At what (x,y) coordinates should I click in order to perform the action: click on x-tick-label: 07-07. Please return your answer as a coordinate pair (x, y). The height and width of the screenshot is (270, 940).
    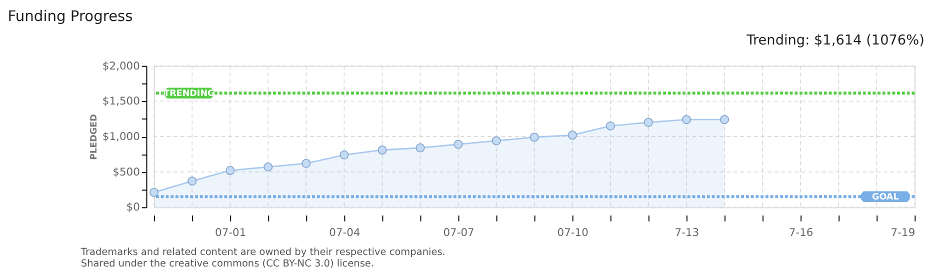
    Looking at the image, I should click on (458, 232).